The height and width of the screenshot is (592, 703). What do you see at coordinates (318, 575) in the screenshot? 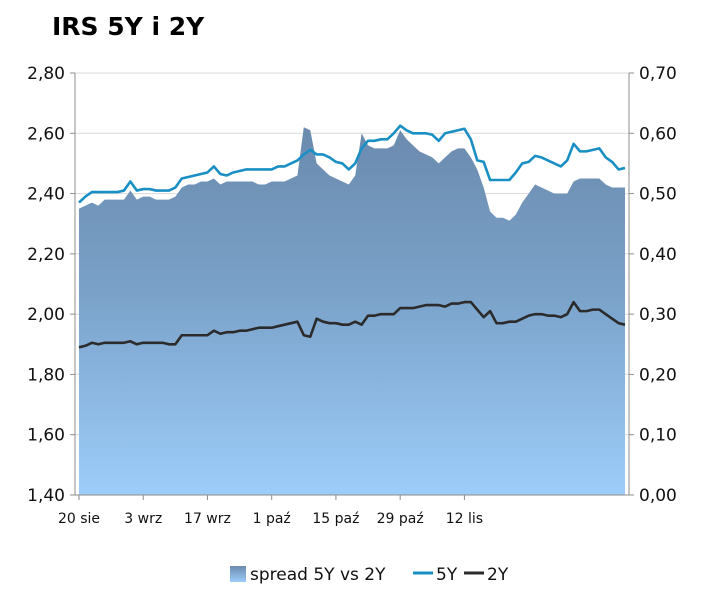
I see `legend-label-spread: spread 5Y vs 2Y` at bounding box center [318, 575].